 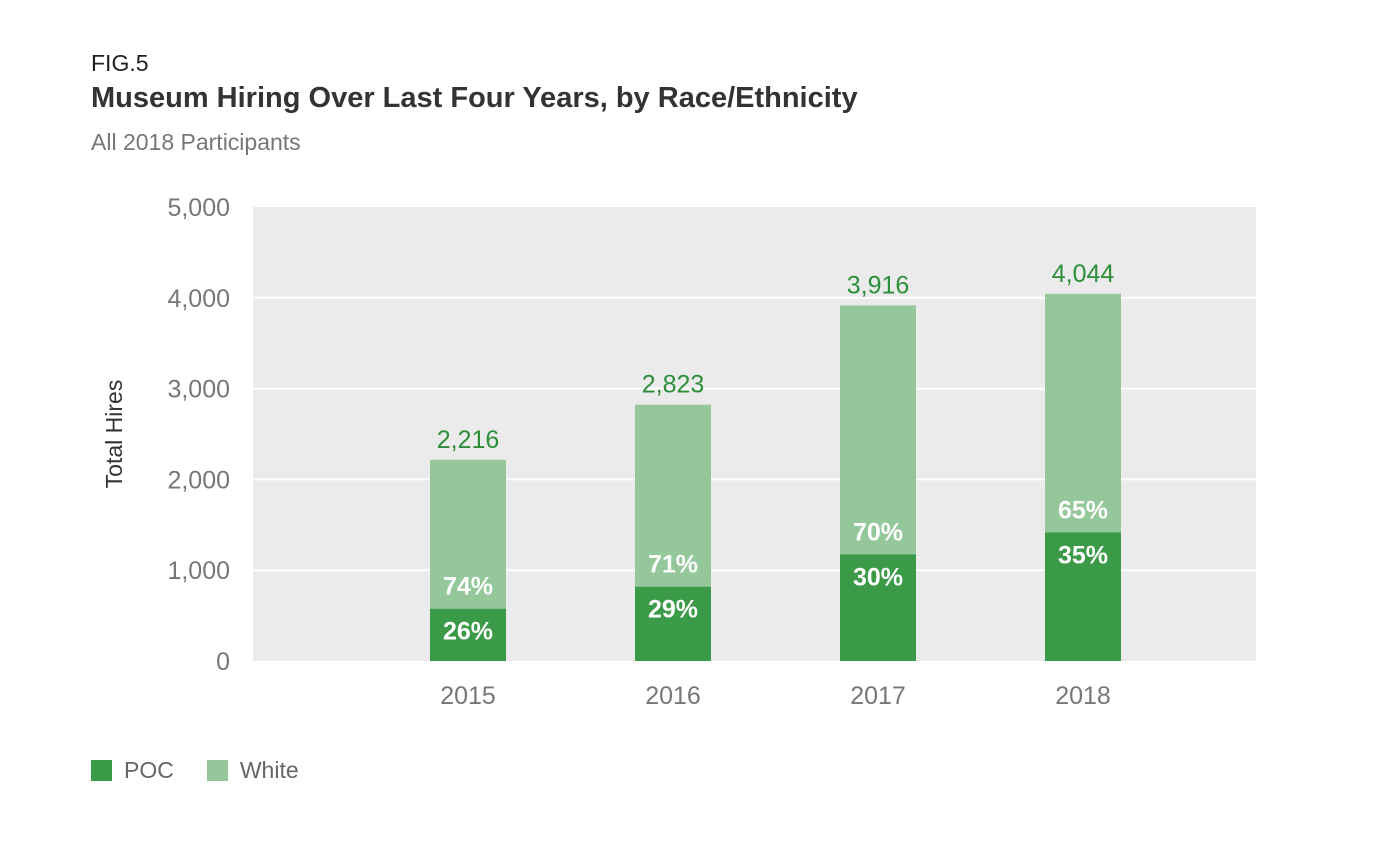 What do you see at coordinates (101, 770) in the screenshot?
I see `legend-swatch-poc` at bounding box center [101, 770].